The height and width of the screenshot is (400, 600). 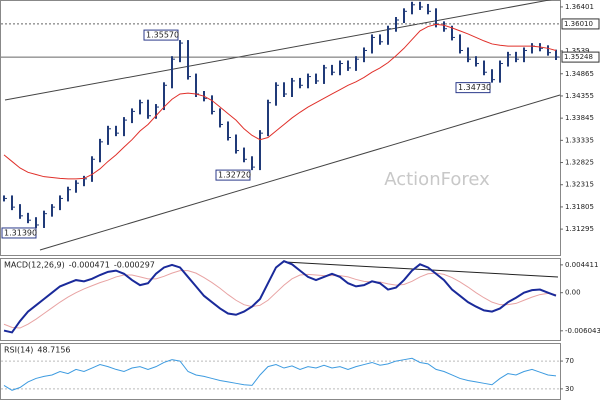 I want to click on annotation-label: 1.31390, so click(x=20, y=232).